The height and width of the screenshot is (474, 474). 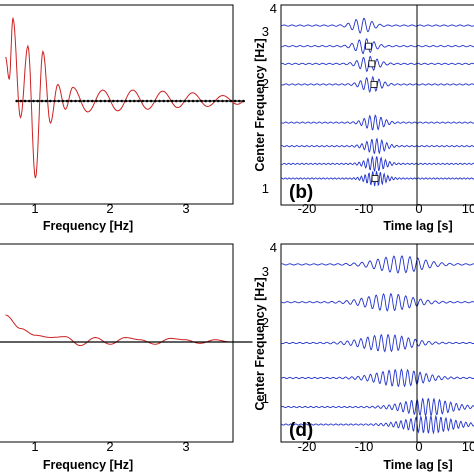 I want to click on panel-a-xtick: 3, so click(x=185, y=208).